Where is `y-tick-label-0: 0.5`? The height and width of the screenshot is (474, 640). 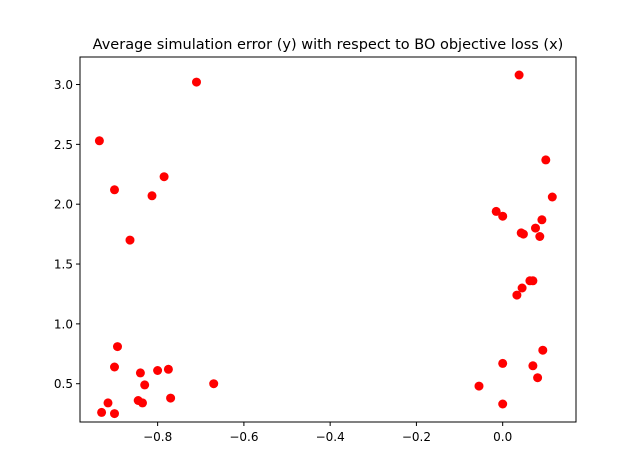 y-tick-label-0: 0.5 is located at coordinates (63, 384).